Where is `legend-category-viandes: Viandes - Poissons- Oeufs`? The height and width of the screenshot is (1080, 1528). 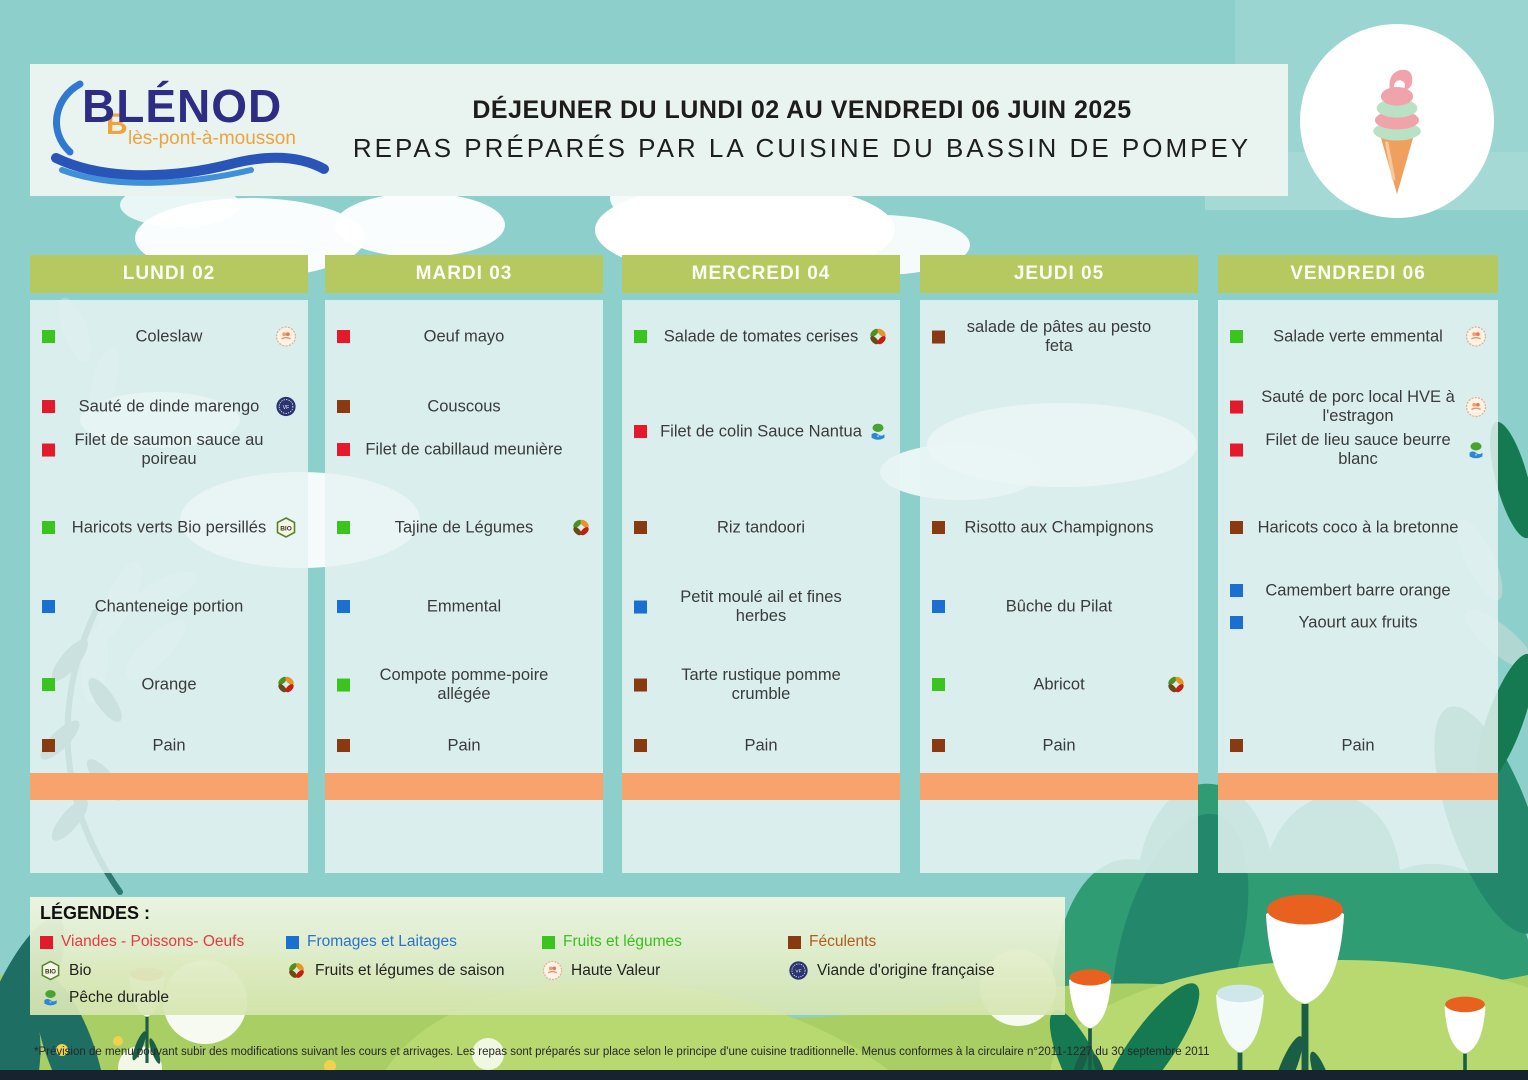
legend-category-viandes: Viandes - Poissons- Oeufs is located at coordinates (142, 942).